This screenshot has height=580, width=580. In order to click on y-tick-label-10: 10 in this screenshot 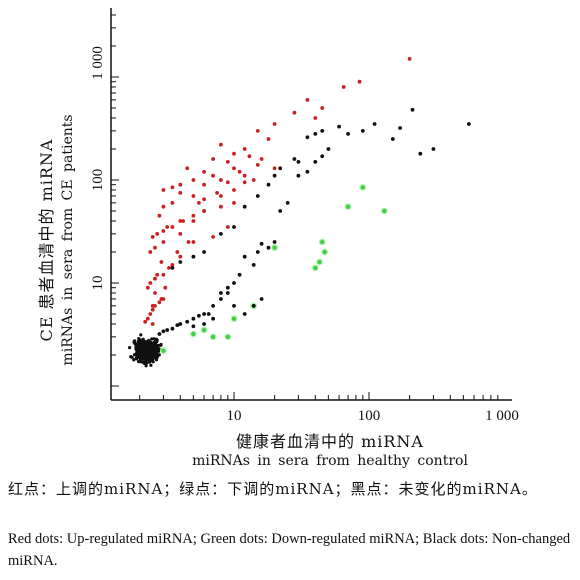, I will do `click(98, 283)`.